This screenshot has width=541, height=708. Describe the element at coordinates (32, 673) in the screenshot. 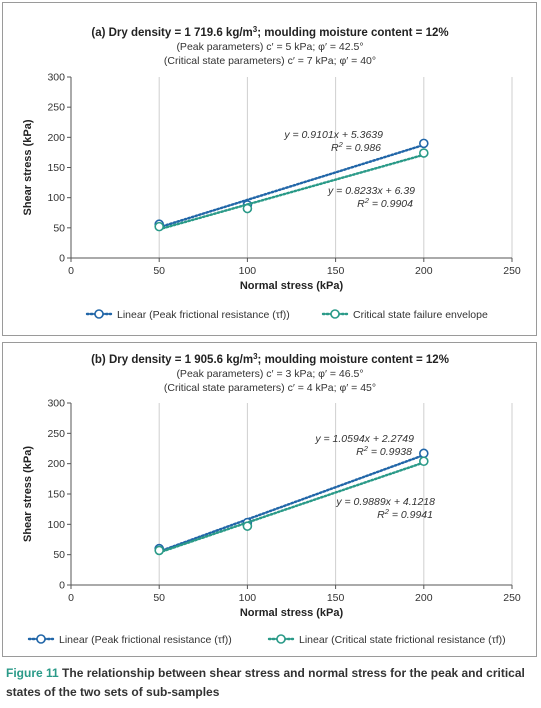

I see `figure-caption-label: Figure 11` at that location.